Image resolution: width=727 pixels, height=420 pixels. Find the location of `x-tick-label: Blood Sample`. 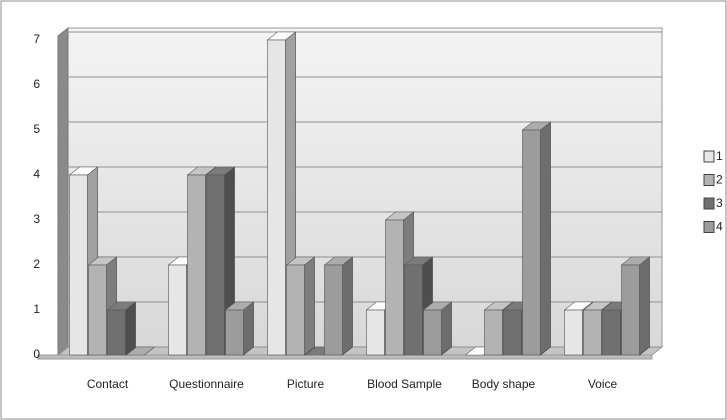

x-tick-label: Blood Sample is located at coordinates (404, 384).